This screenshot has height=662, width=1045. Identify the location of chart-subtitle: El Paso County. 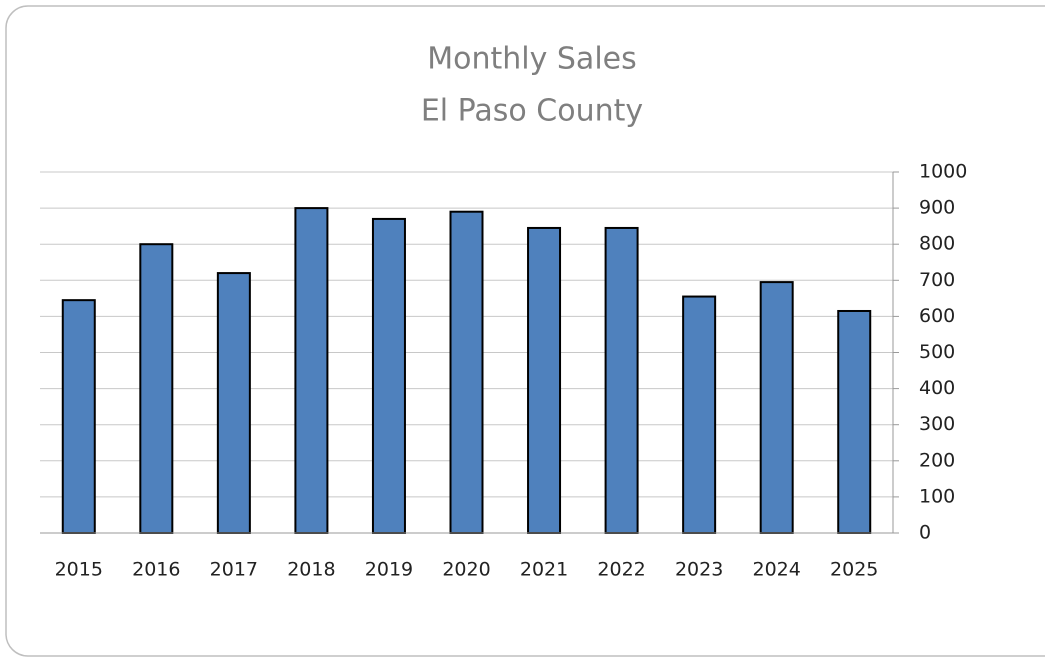
(532, 111).